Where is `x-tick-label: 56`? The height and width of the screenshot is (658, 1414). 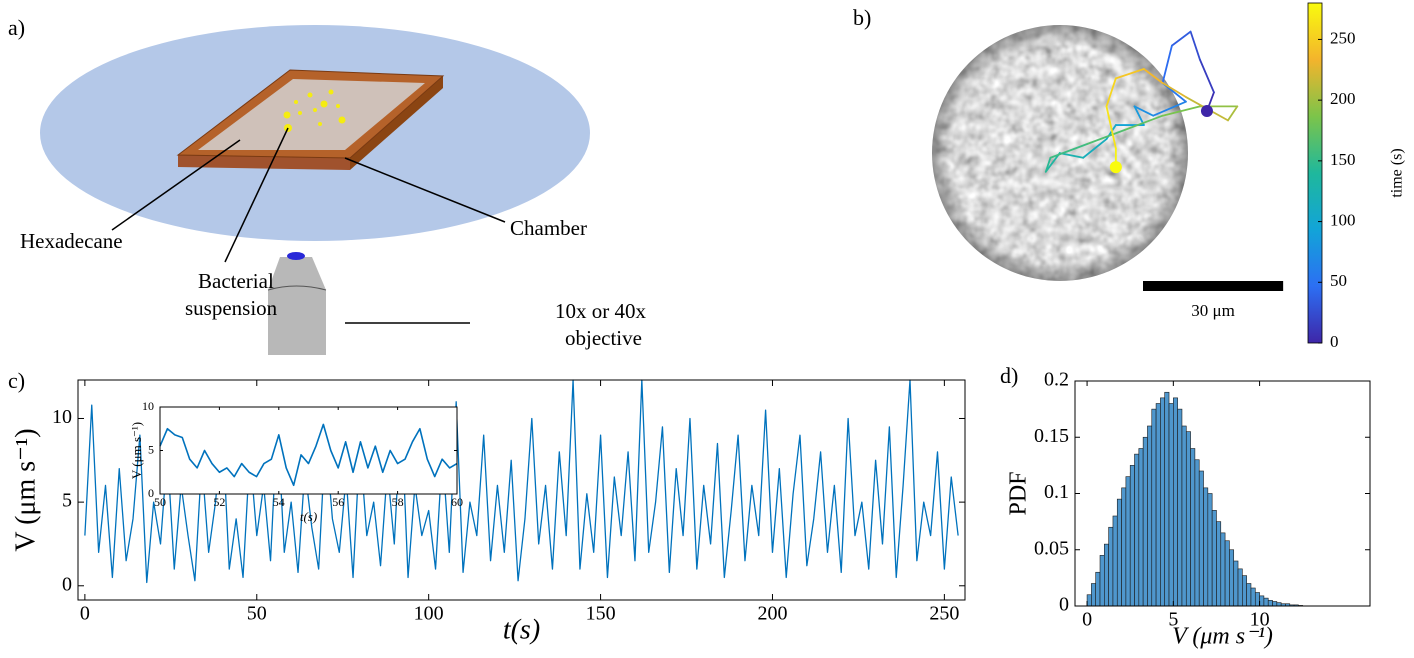
x-tick-label: 56 is located at coordinates (338, 502).